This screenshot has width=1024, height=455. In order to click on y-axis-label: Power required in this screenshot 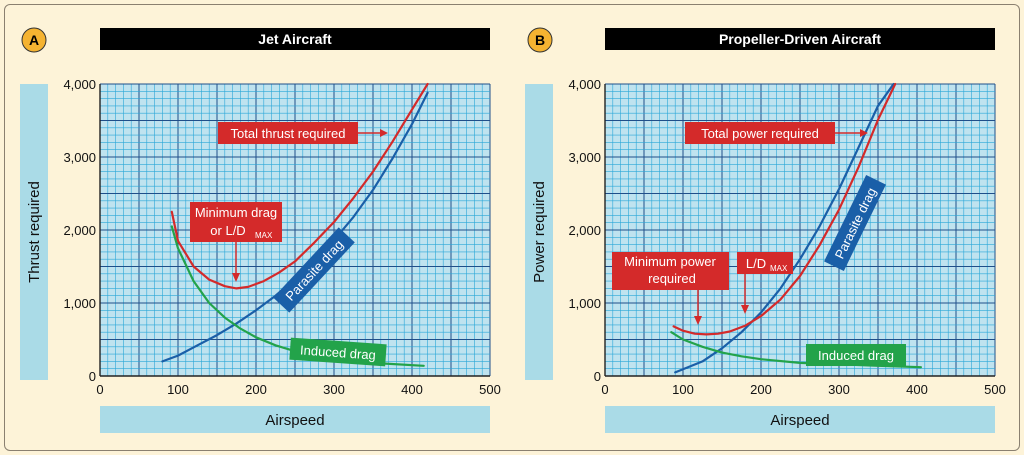, I will do `click(539, 232)`.